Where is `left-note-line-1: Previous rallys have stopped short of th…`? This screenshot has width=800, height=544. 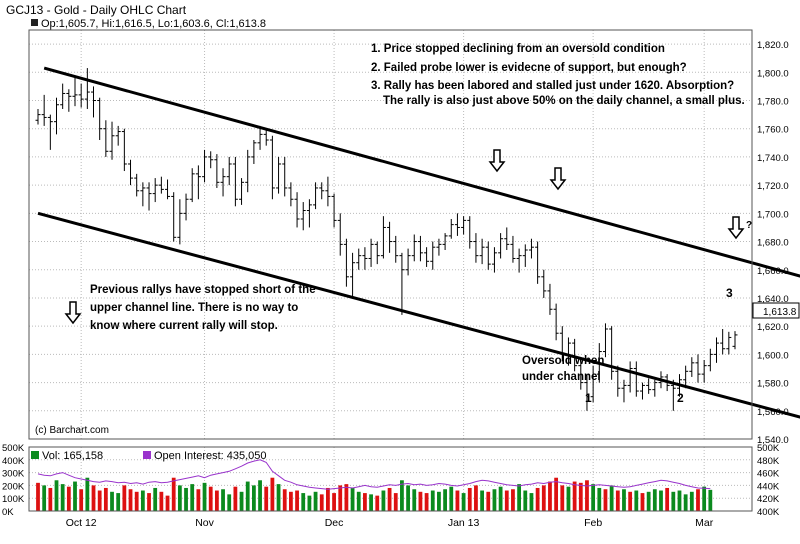 left-note-line-1: Previous rallys have stopped short of th… is located at coordinates (203, 290).